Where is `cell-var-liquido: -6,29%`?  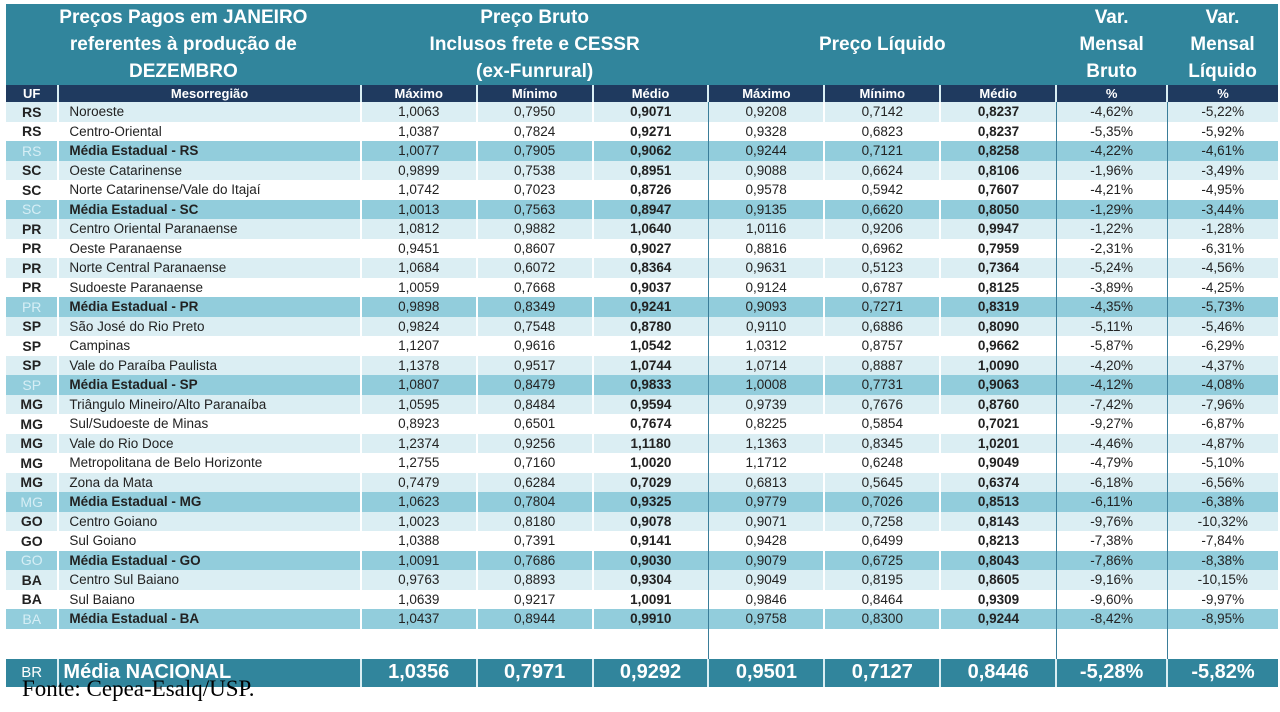 cell-var-liquido: -6,29% is located at coordinates (1222, 346).